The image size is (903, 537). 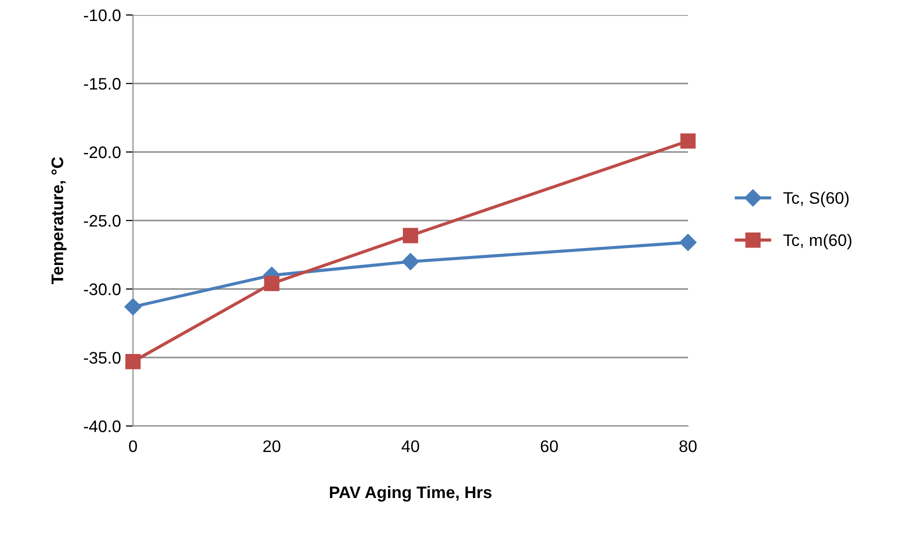 I want to click on x-tick-label: 20, so click(x=271, y=446).